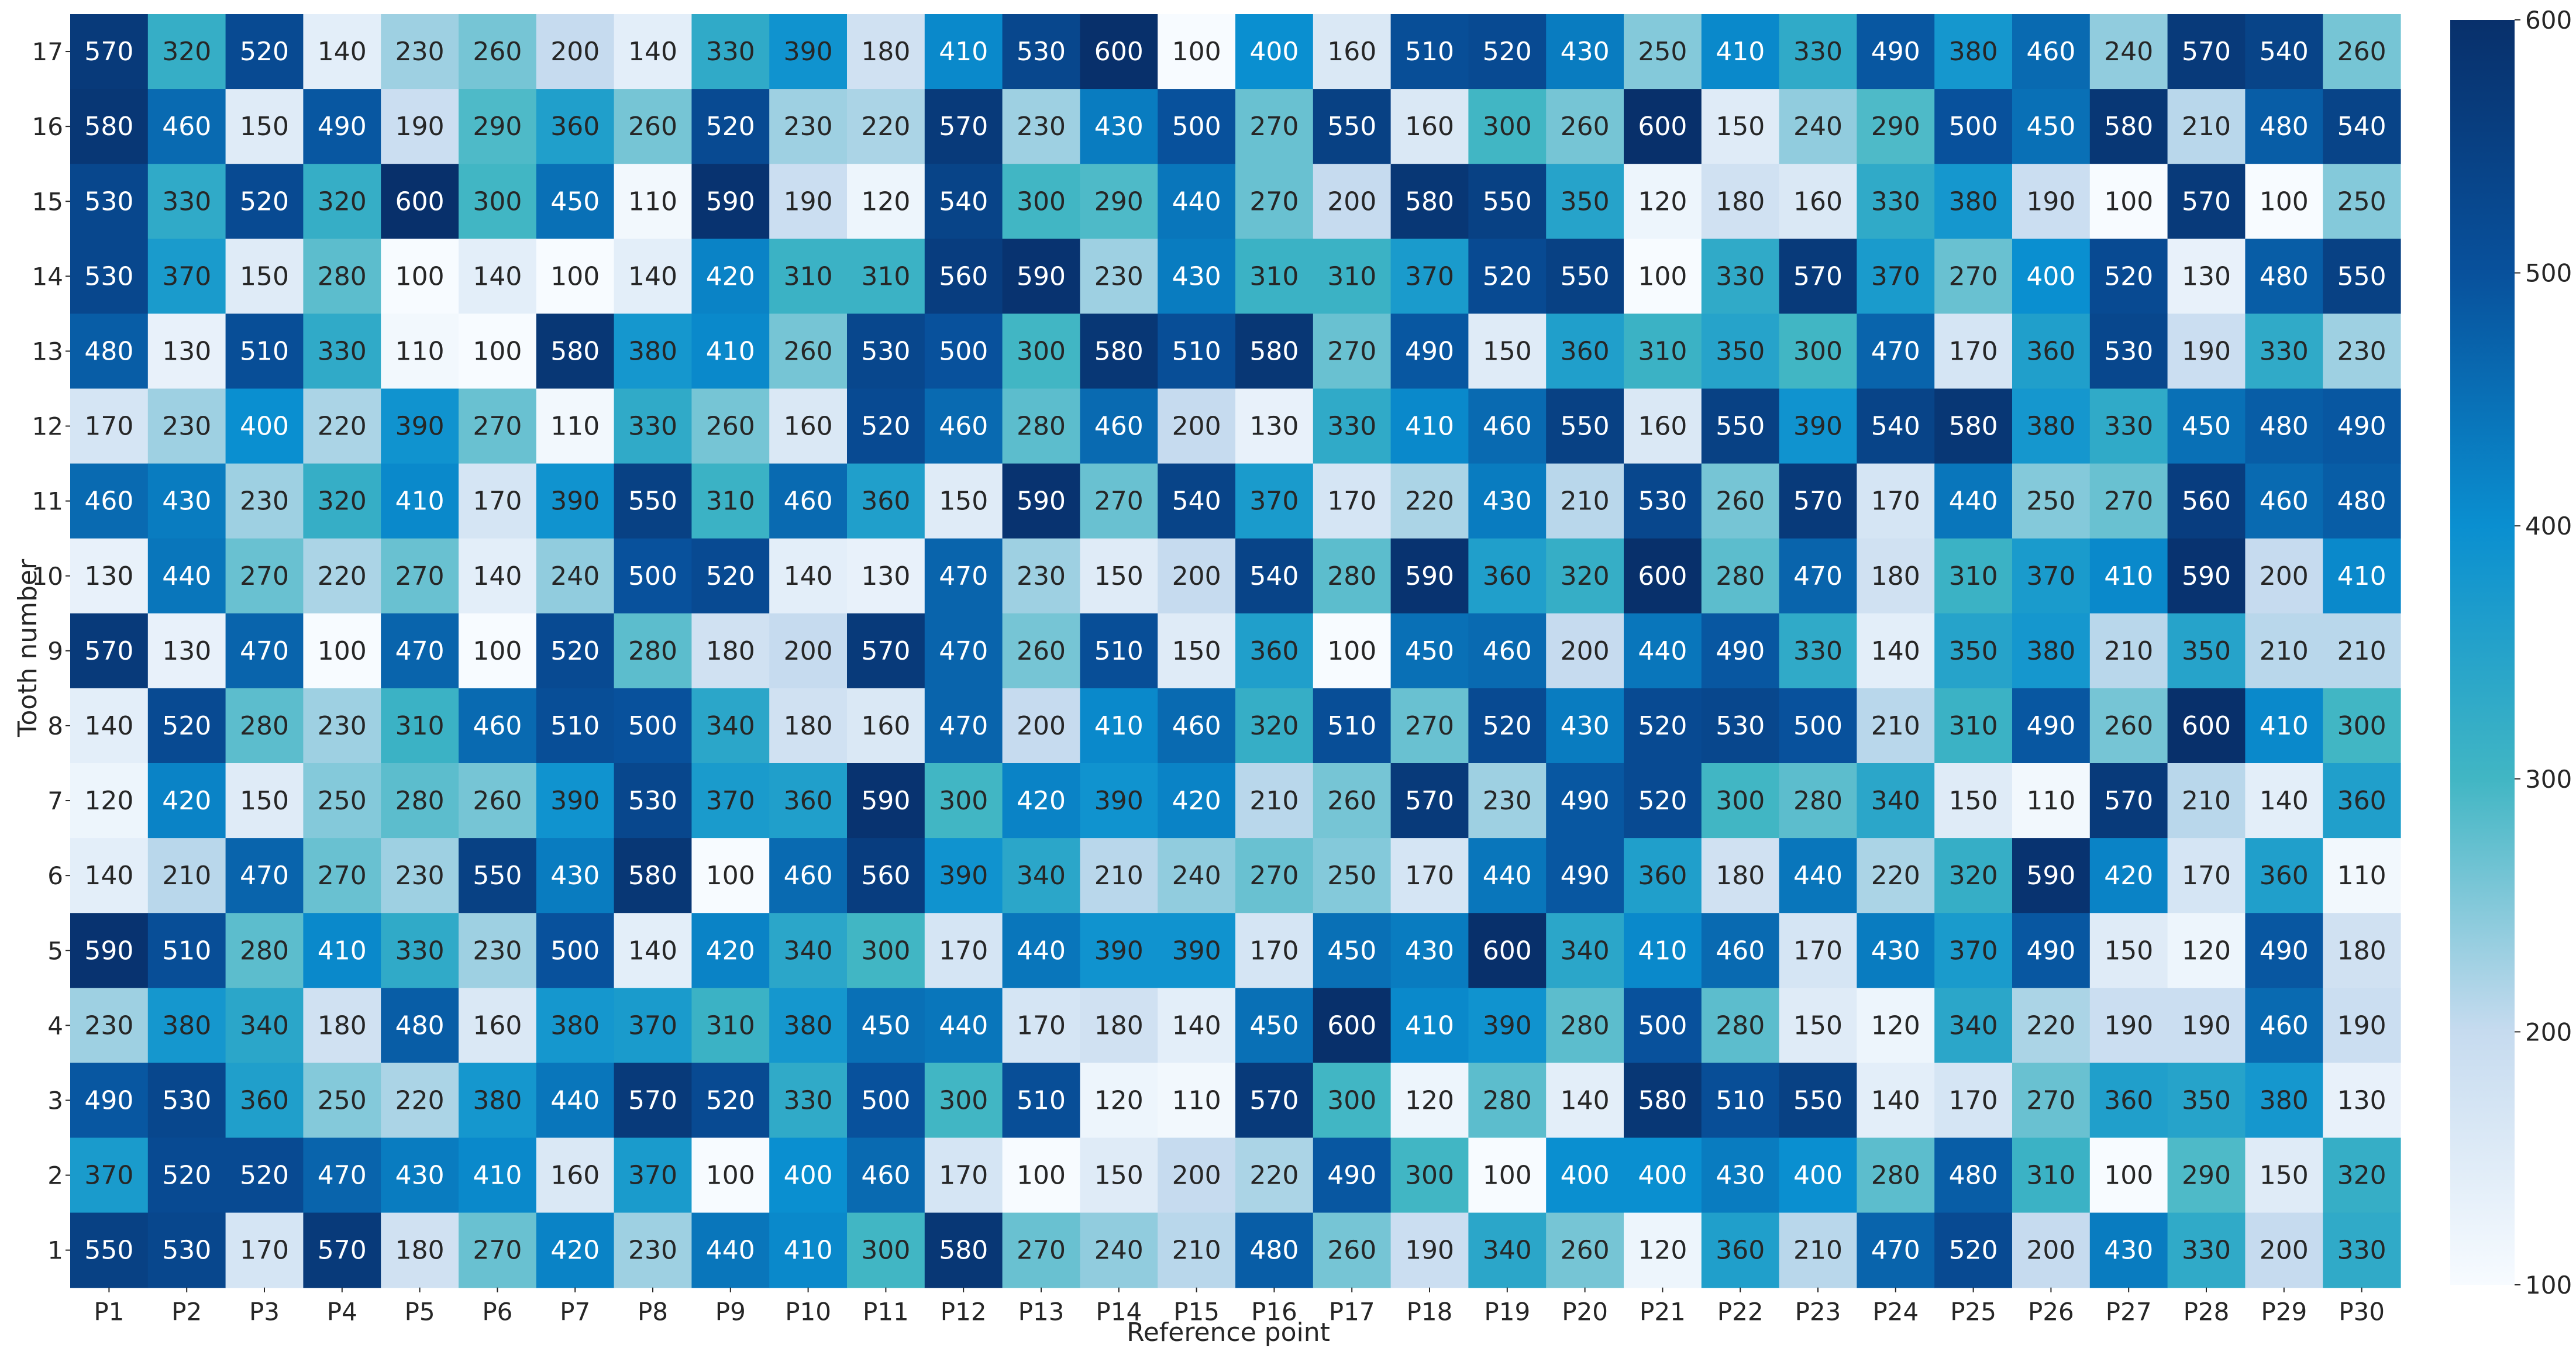 The width and height of the screenshot is (2576, 1355). Describe the element at coordinates (652, 951) in the screenshot. I see `heatmap-cell-label: 140` at that location.